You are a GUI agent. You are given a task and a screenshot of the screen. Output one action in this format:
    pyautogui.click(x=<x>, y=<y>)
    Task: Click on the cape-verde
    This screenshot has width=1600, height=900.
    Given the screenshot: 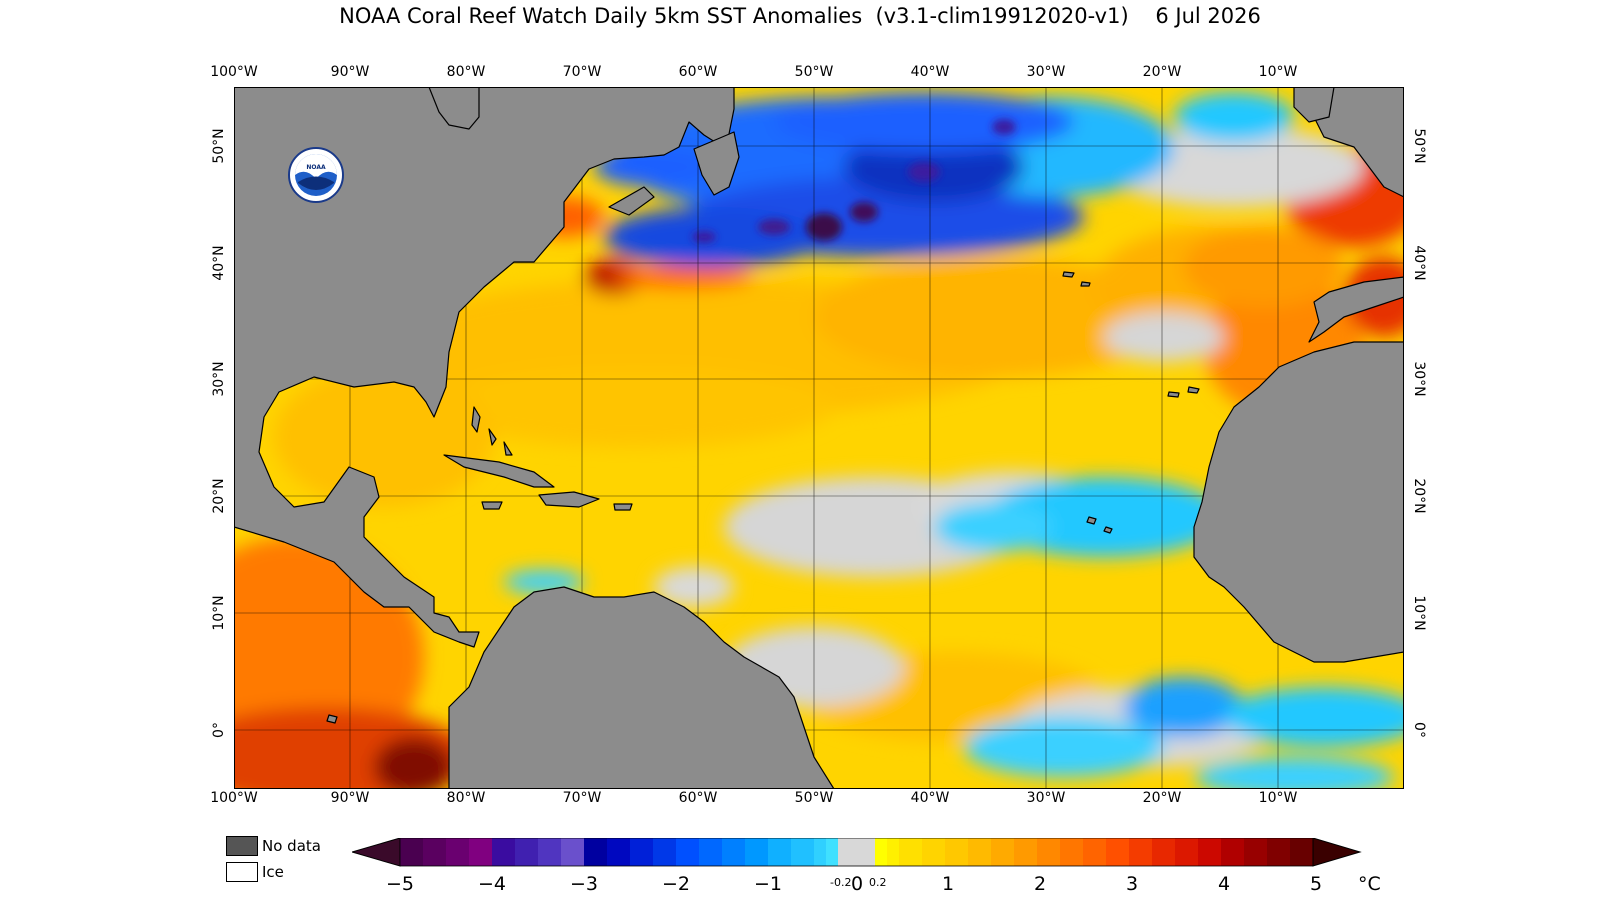 What is the action you would take?
    pyautogui.click(x=1099, y=525)
    